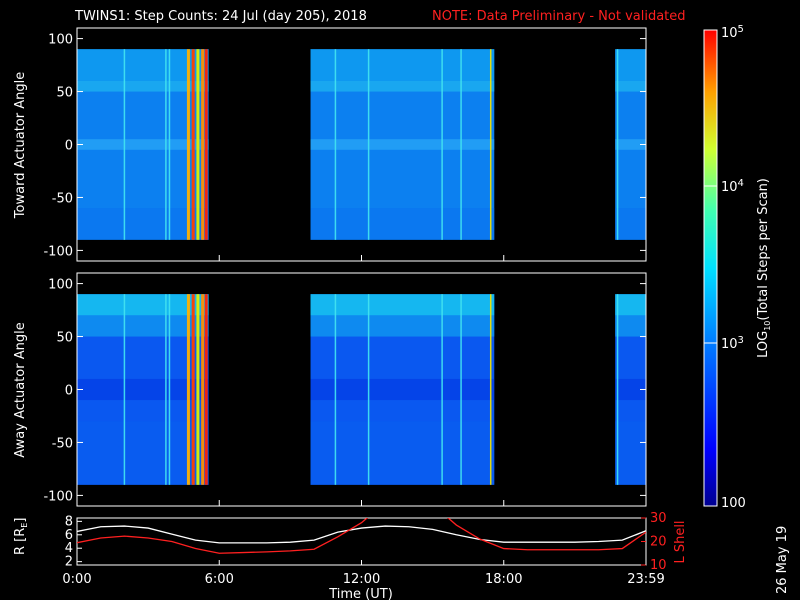 This screenshot has width=800, height=600. Describe the element at coordinates (58, 251) in the screenshot. I see `toward-ytick-label-4: -100` at that location.